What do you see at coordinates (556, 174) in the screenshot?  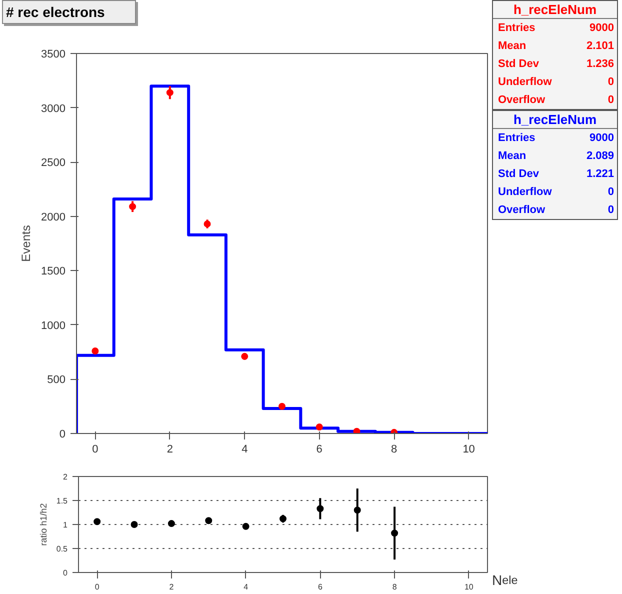 I see `text: Std Dev 1.221` at bounding box center [556, 174].